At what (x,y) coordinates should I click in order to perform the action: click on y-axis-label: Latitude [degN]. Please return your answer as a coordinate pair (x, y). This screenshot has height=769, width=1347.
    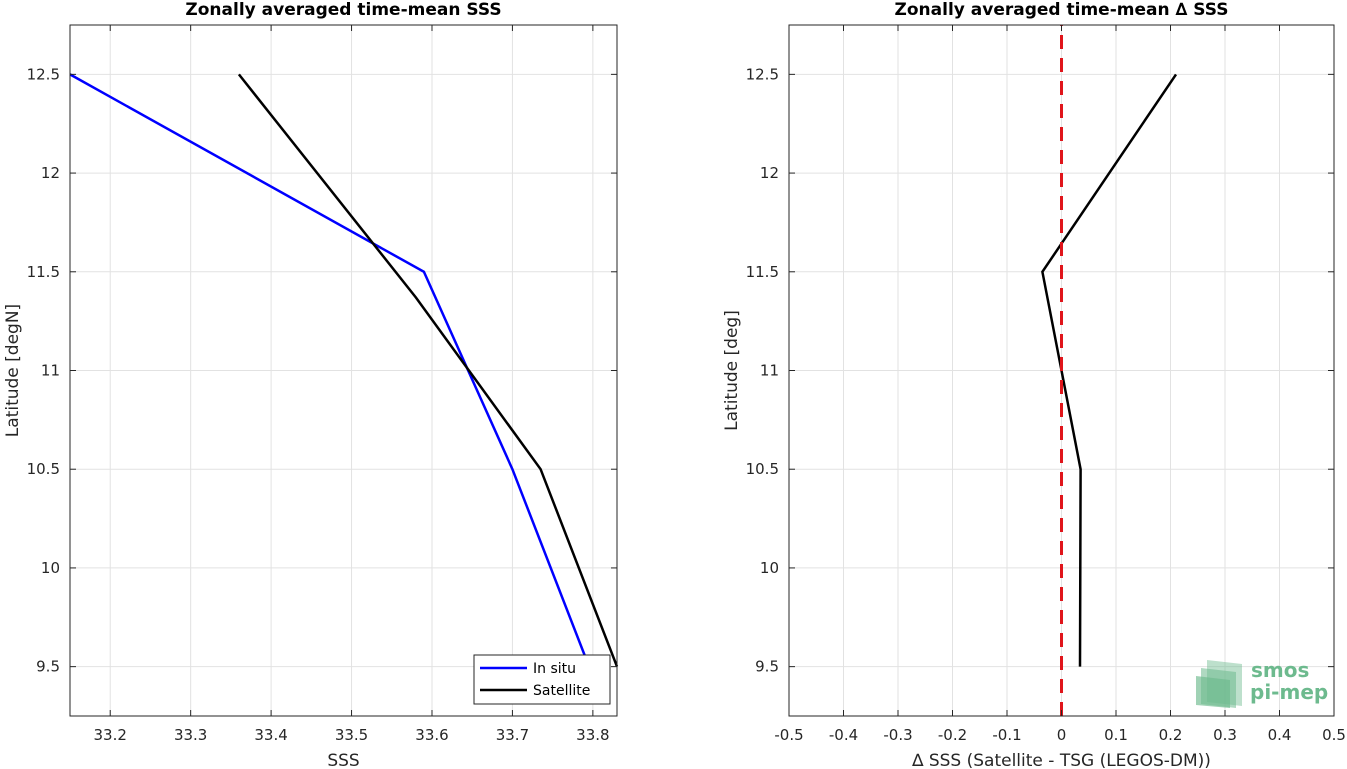
    Looking at the image, I should click on (13, 370).